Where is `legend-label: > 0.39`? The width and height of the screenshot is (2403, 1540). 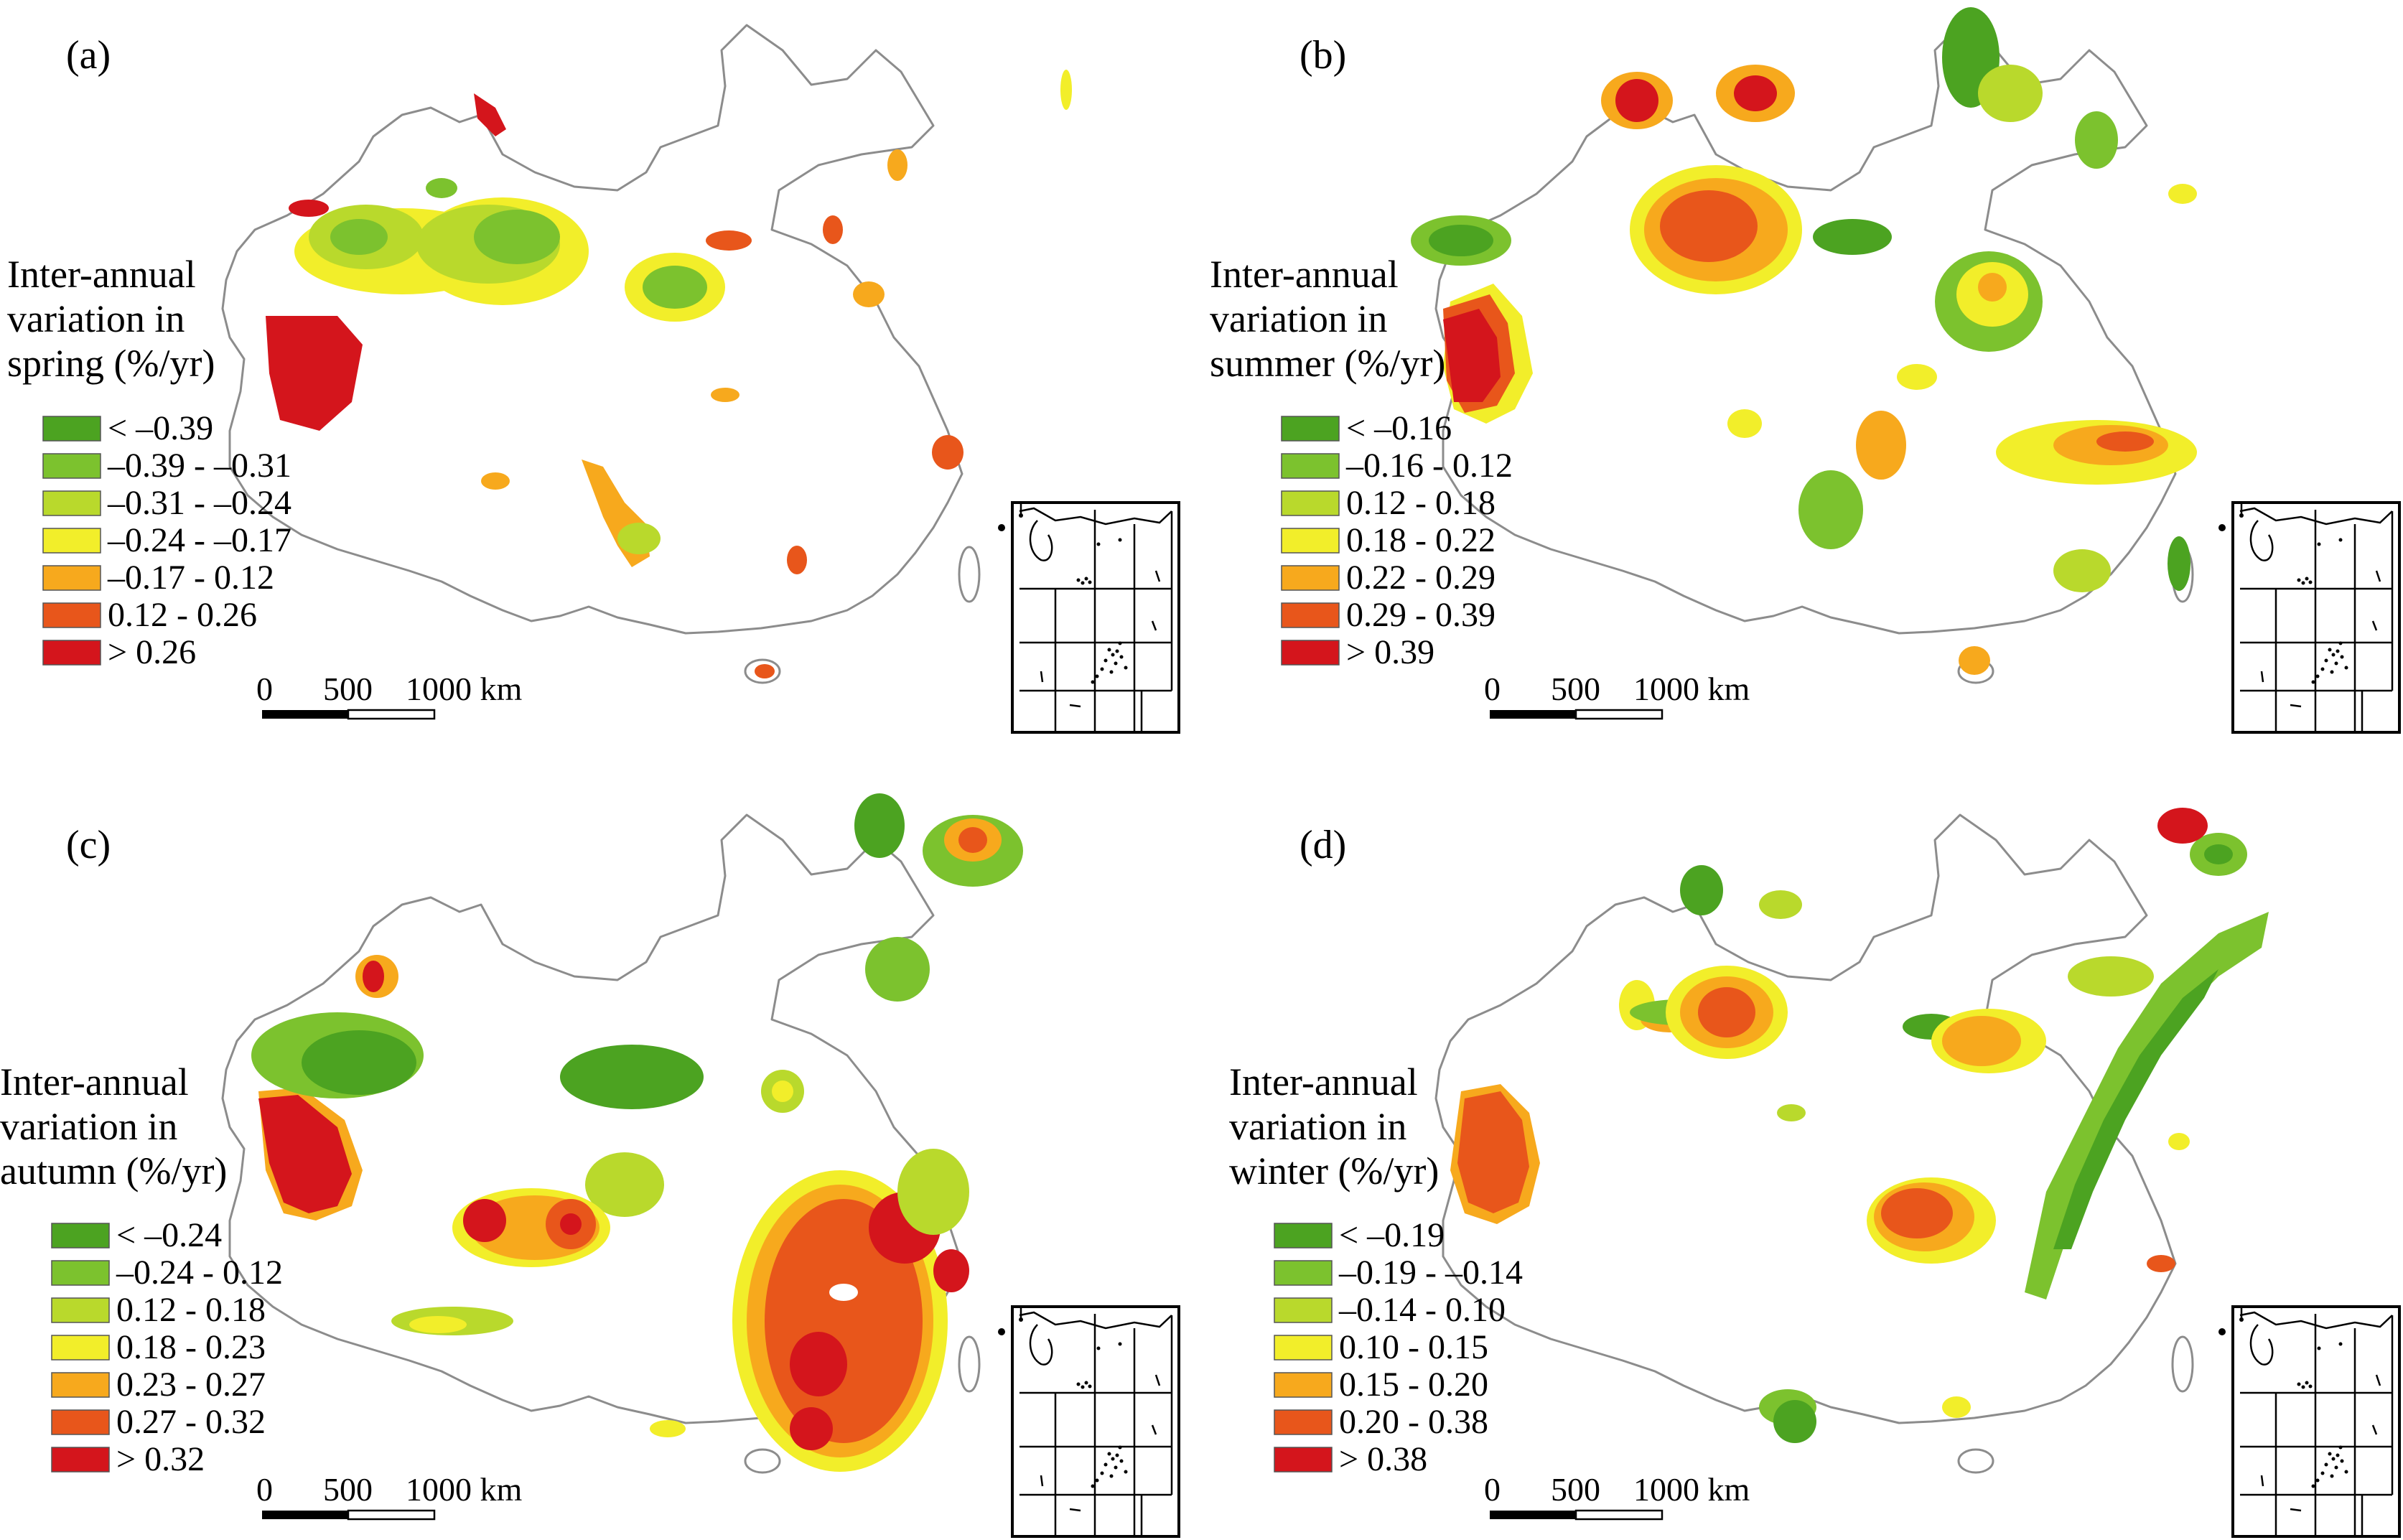 legend-label: > 0.39 is located at coordinates (1390, 652).